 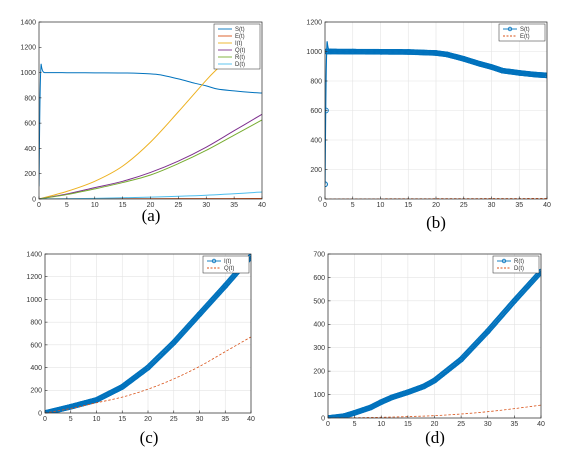 What do you see at coordinates (319, 254) in the screenshot?
I see `y-tick-label: 700` at bounding box center [319, 254].